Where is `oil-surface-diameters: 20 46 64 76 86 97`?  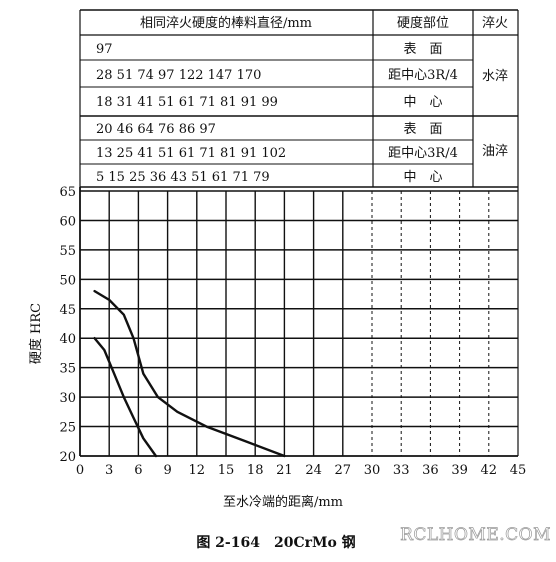
oil-surface-diameters: 20 46 64 76 86 97 is located at coordinates (156, 129).